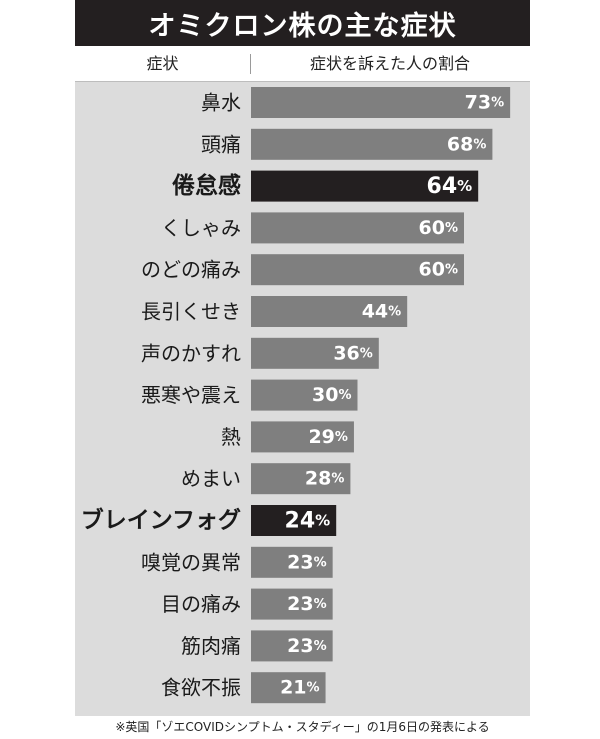 The image size is (600, 739). Describe the element at coordinates (191, 312) in the screenshot. I see `category-label-6: 長引くせき` at that location.